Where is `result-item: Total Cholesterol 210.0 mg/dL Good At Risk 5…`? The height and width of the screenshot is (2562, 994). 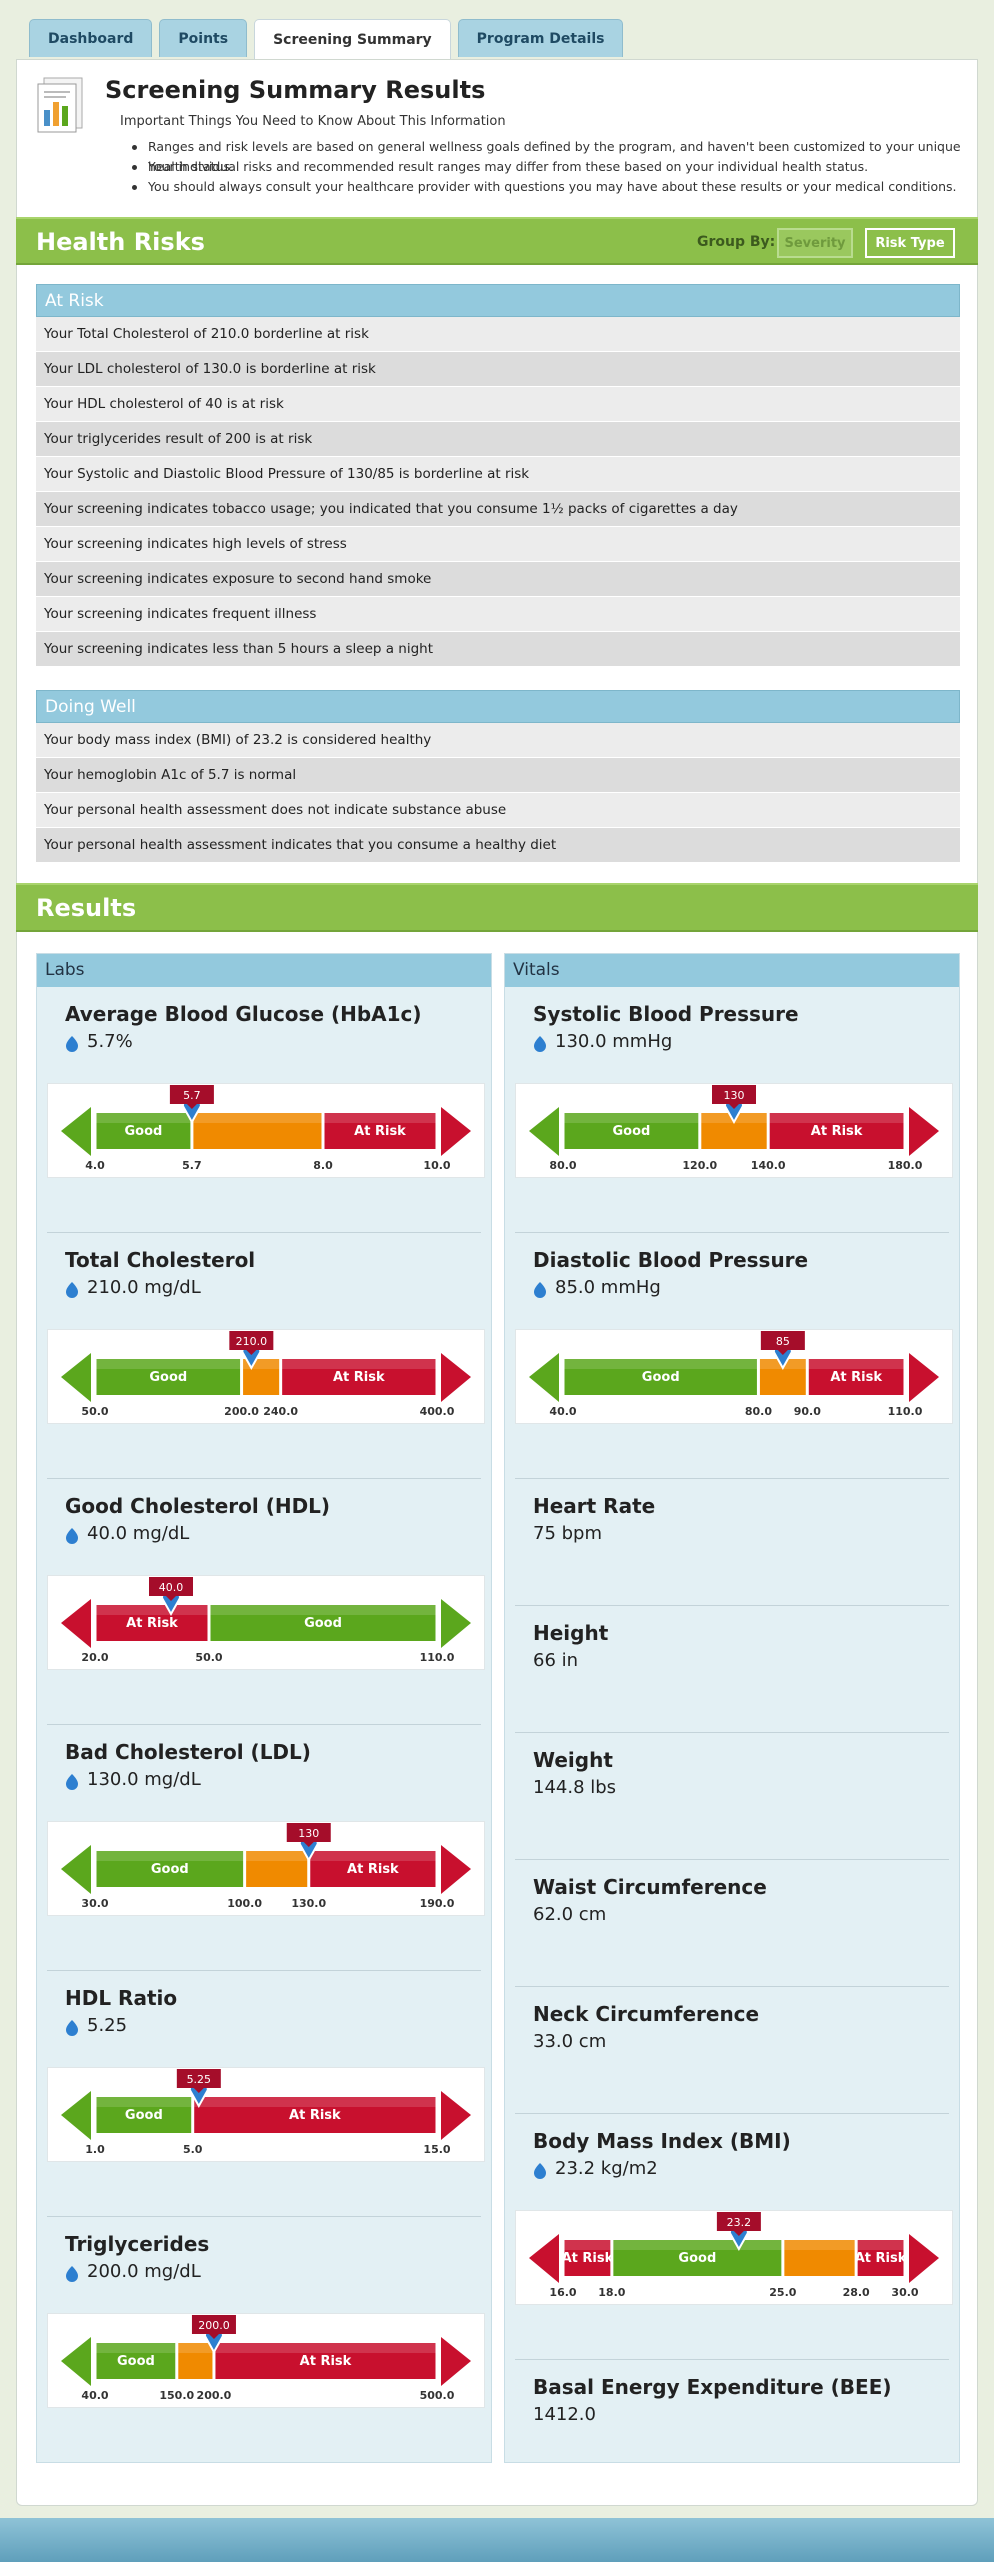 result-item: Total Cholesterol 210.0 mg/dL Good At Risk 5… is located at coordinates (266, 1356).